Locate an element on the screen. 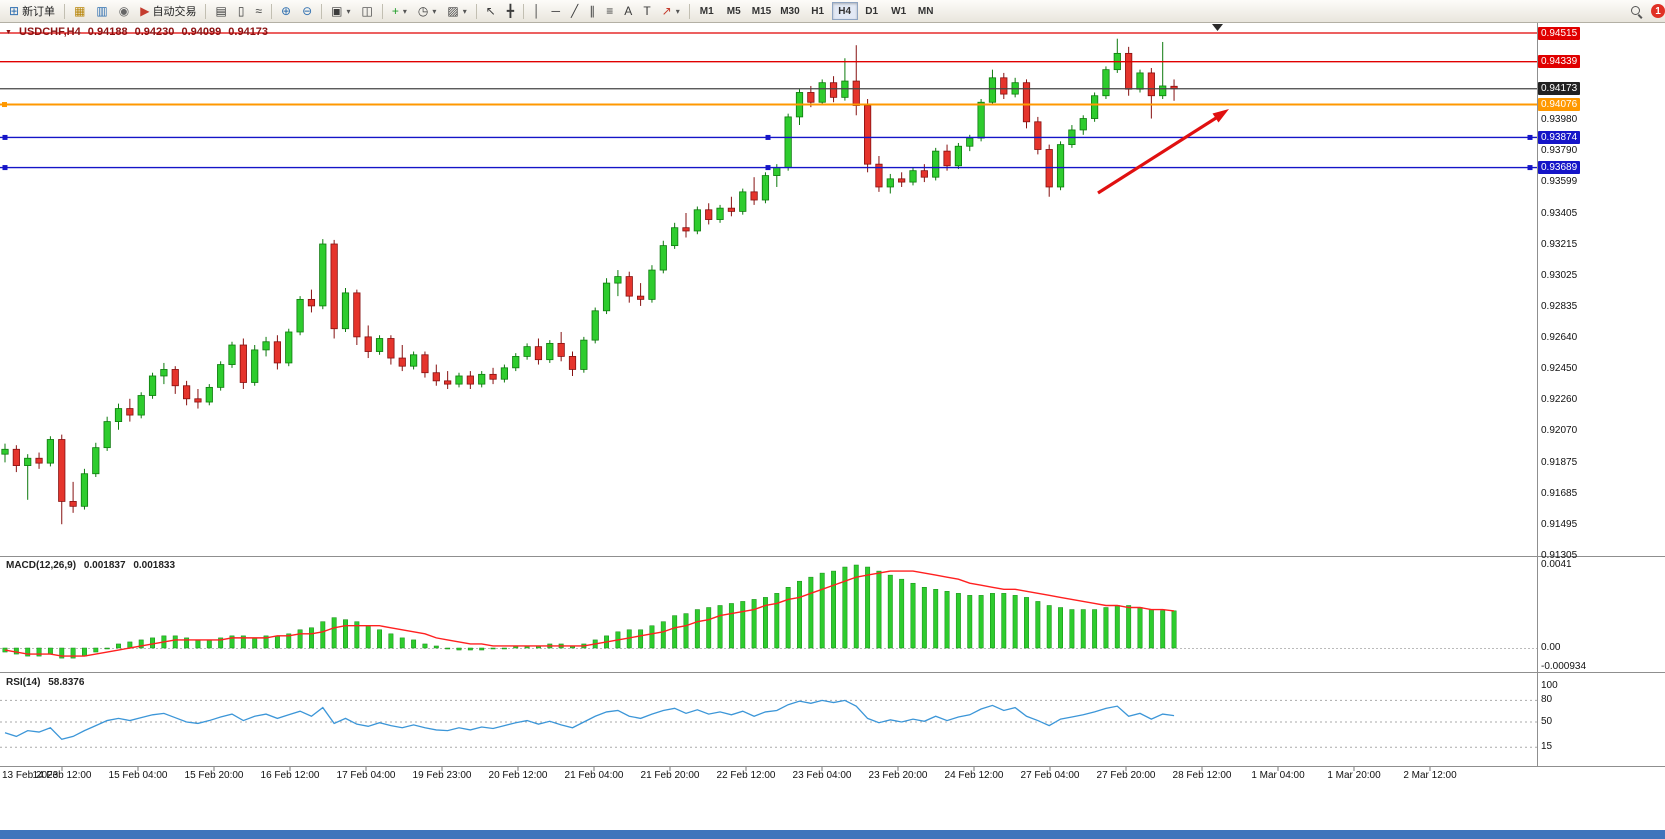 Image resolution: width=1665 pixels, height=839 pixels. horizontal-line-tool-button: ─ is located at coordinates (556, 11).